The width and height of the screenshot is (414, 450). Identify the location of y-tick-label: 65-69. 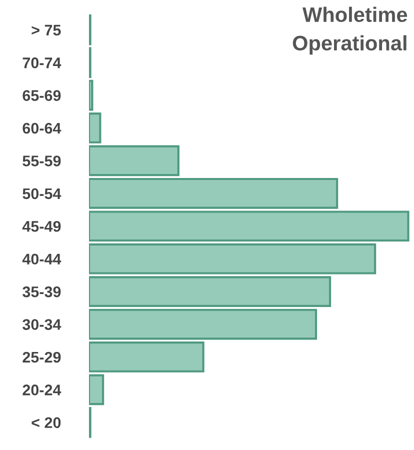
(41, 95).